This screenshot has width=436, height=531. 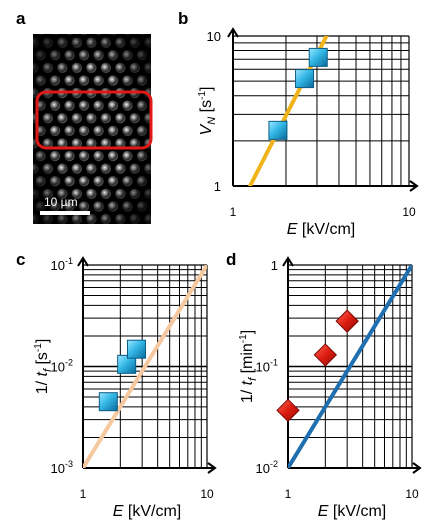 I want to click on y-axis-label: VN [s-1], so click(x=207, y=111).